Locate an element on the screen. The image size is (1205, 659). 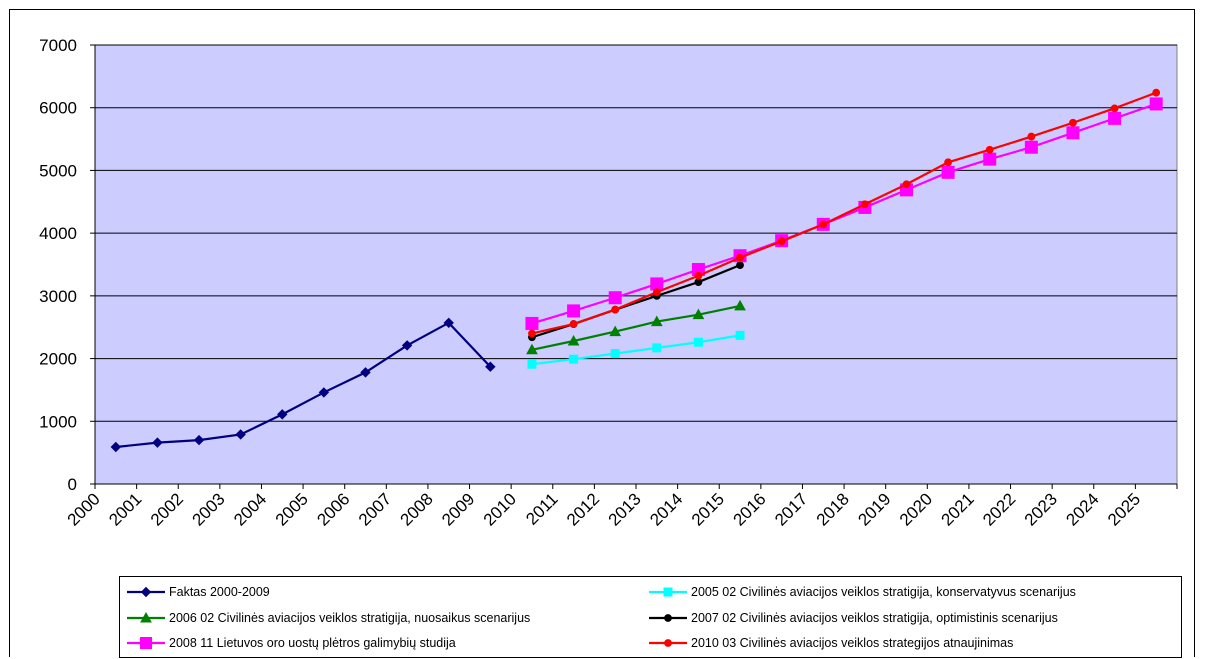
x-tick-label: 2003 is located at coordinates (208, 509).